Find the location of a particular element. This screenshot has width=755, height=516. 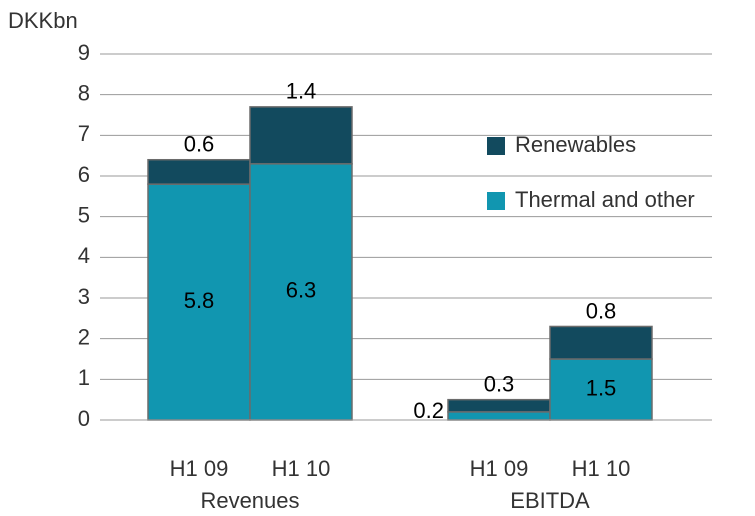

y-tick-label: 0 is located at coordinates (84, 418).